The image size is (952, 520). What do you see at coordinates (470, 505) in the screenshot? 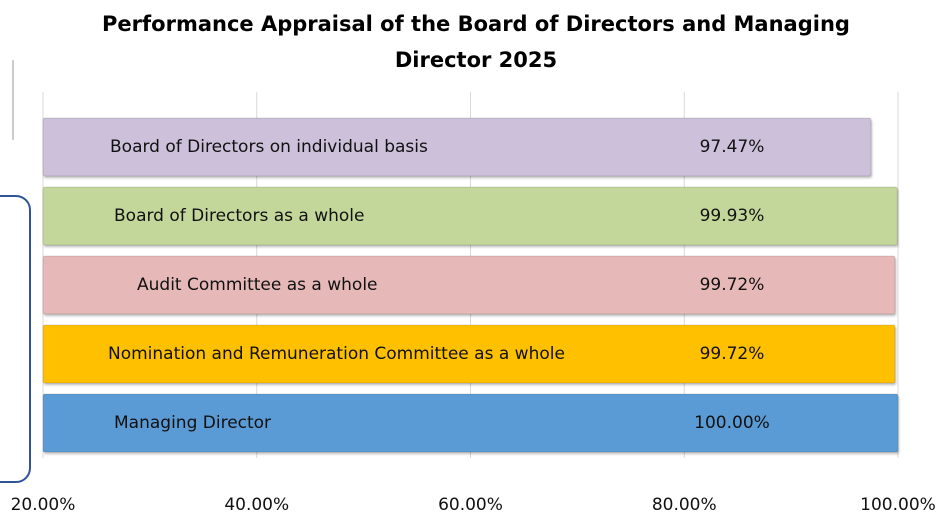
I see `x-tick-label: 60.00%` at bounding box center [470, 505].